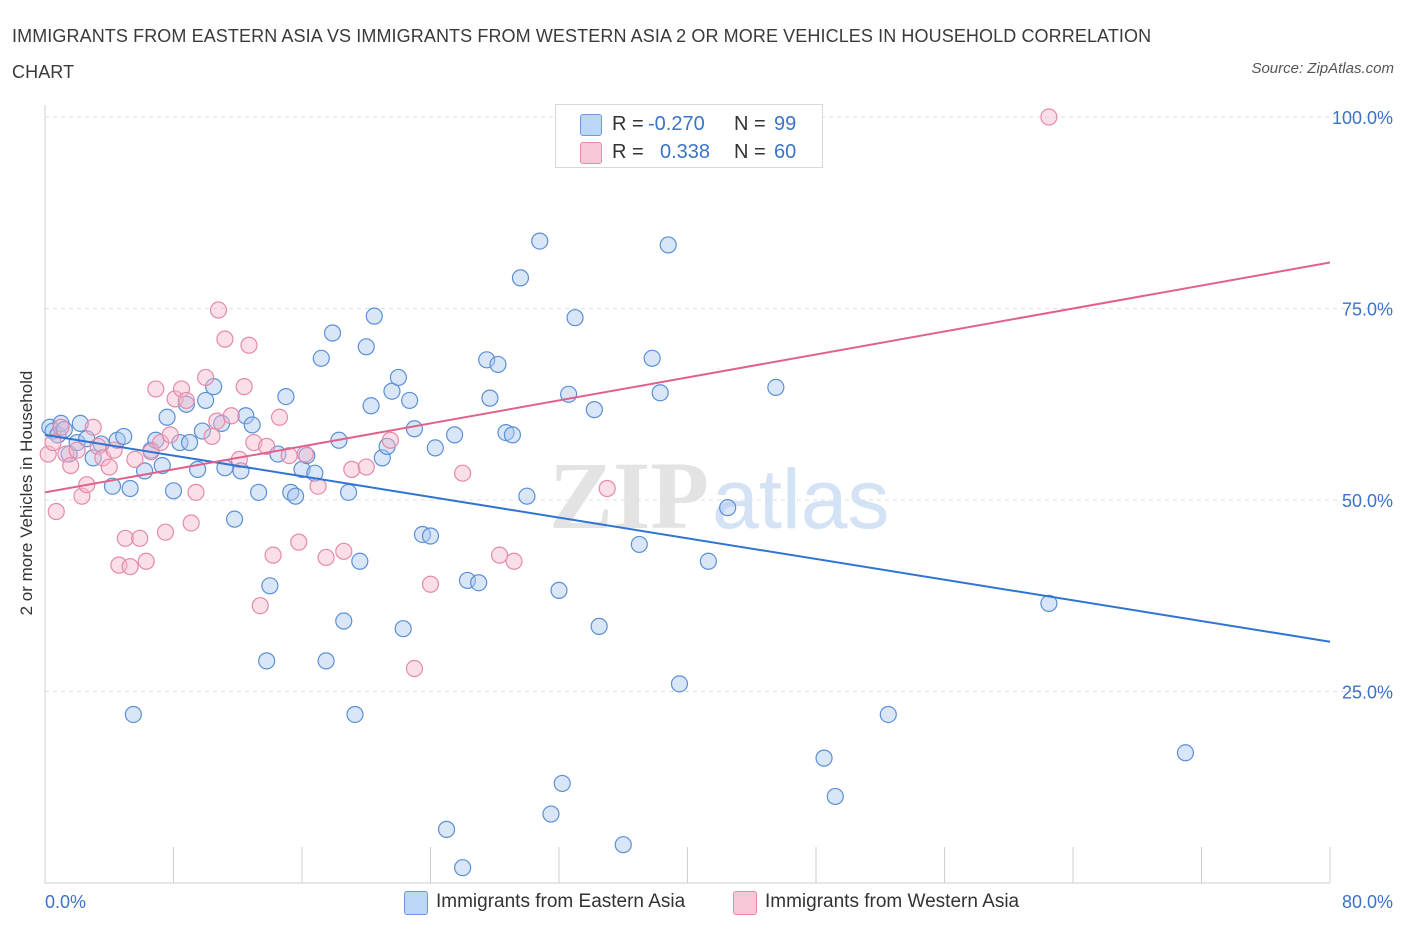 This screenshot has height=930, width=1406. I want to click on y-tick-label: 75.0%, so click(1367, 310).